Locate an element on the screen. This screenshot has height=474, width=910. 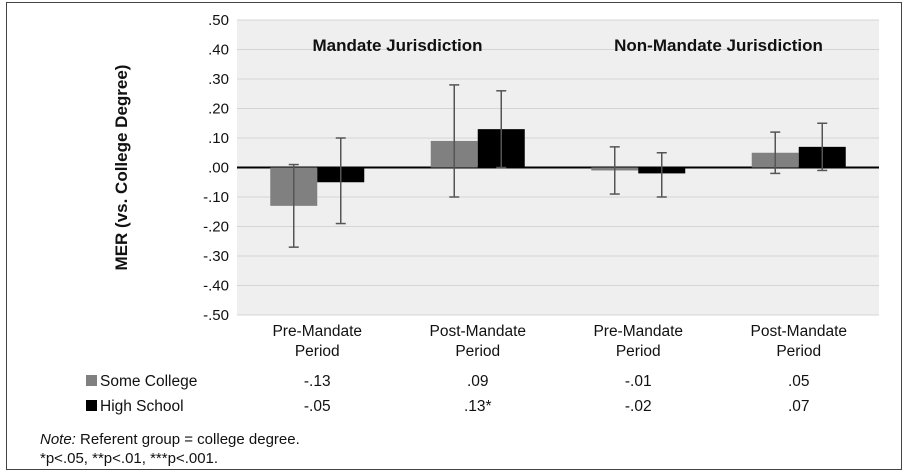
data-label: .05 is located at coordinates (799, 381).